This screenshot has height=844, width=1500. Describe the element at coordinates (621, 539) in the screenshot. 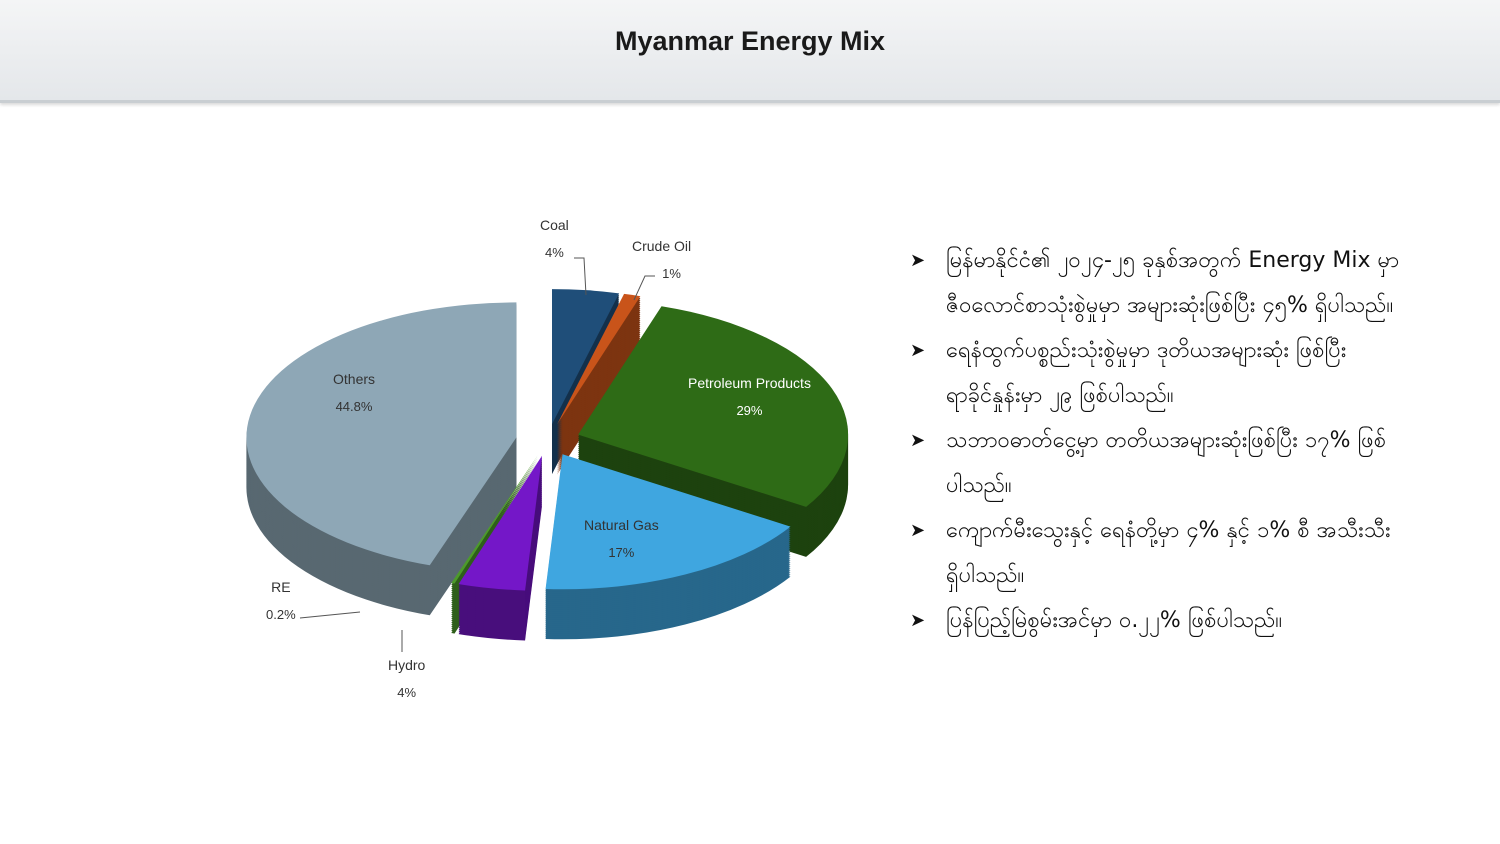

I see `label-natural-gas: Natural Gas 17%` at that location.